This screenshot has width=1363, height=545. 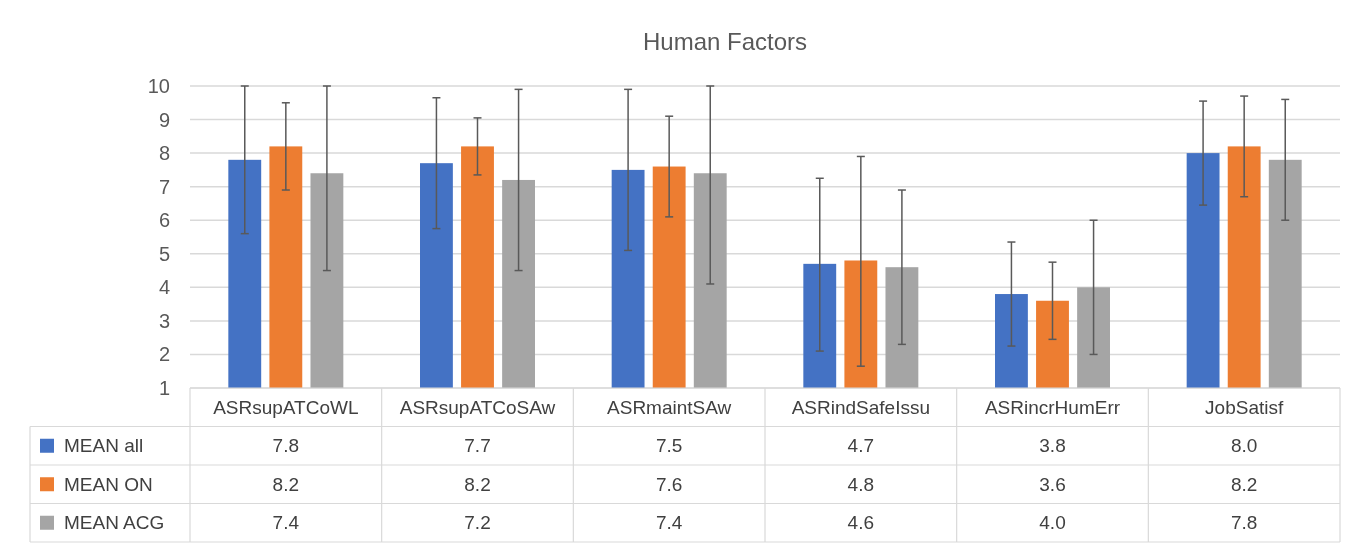 What do you see at coordinates (477, 407) in the screenshot?
I see `x-tick-label: ASRsupATCoSAw` at bounding box center [477, 407].